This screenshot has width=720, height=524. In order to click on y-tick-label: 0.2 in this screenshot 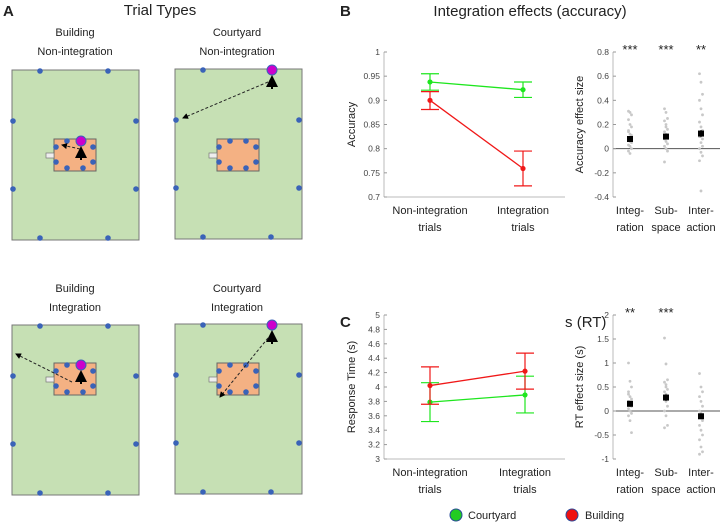, I will do `click(603, 125)`.